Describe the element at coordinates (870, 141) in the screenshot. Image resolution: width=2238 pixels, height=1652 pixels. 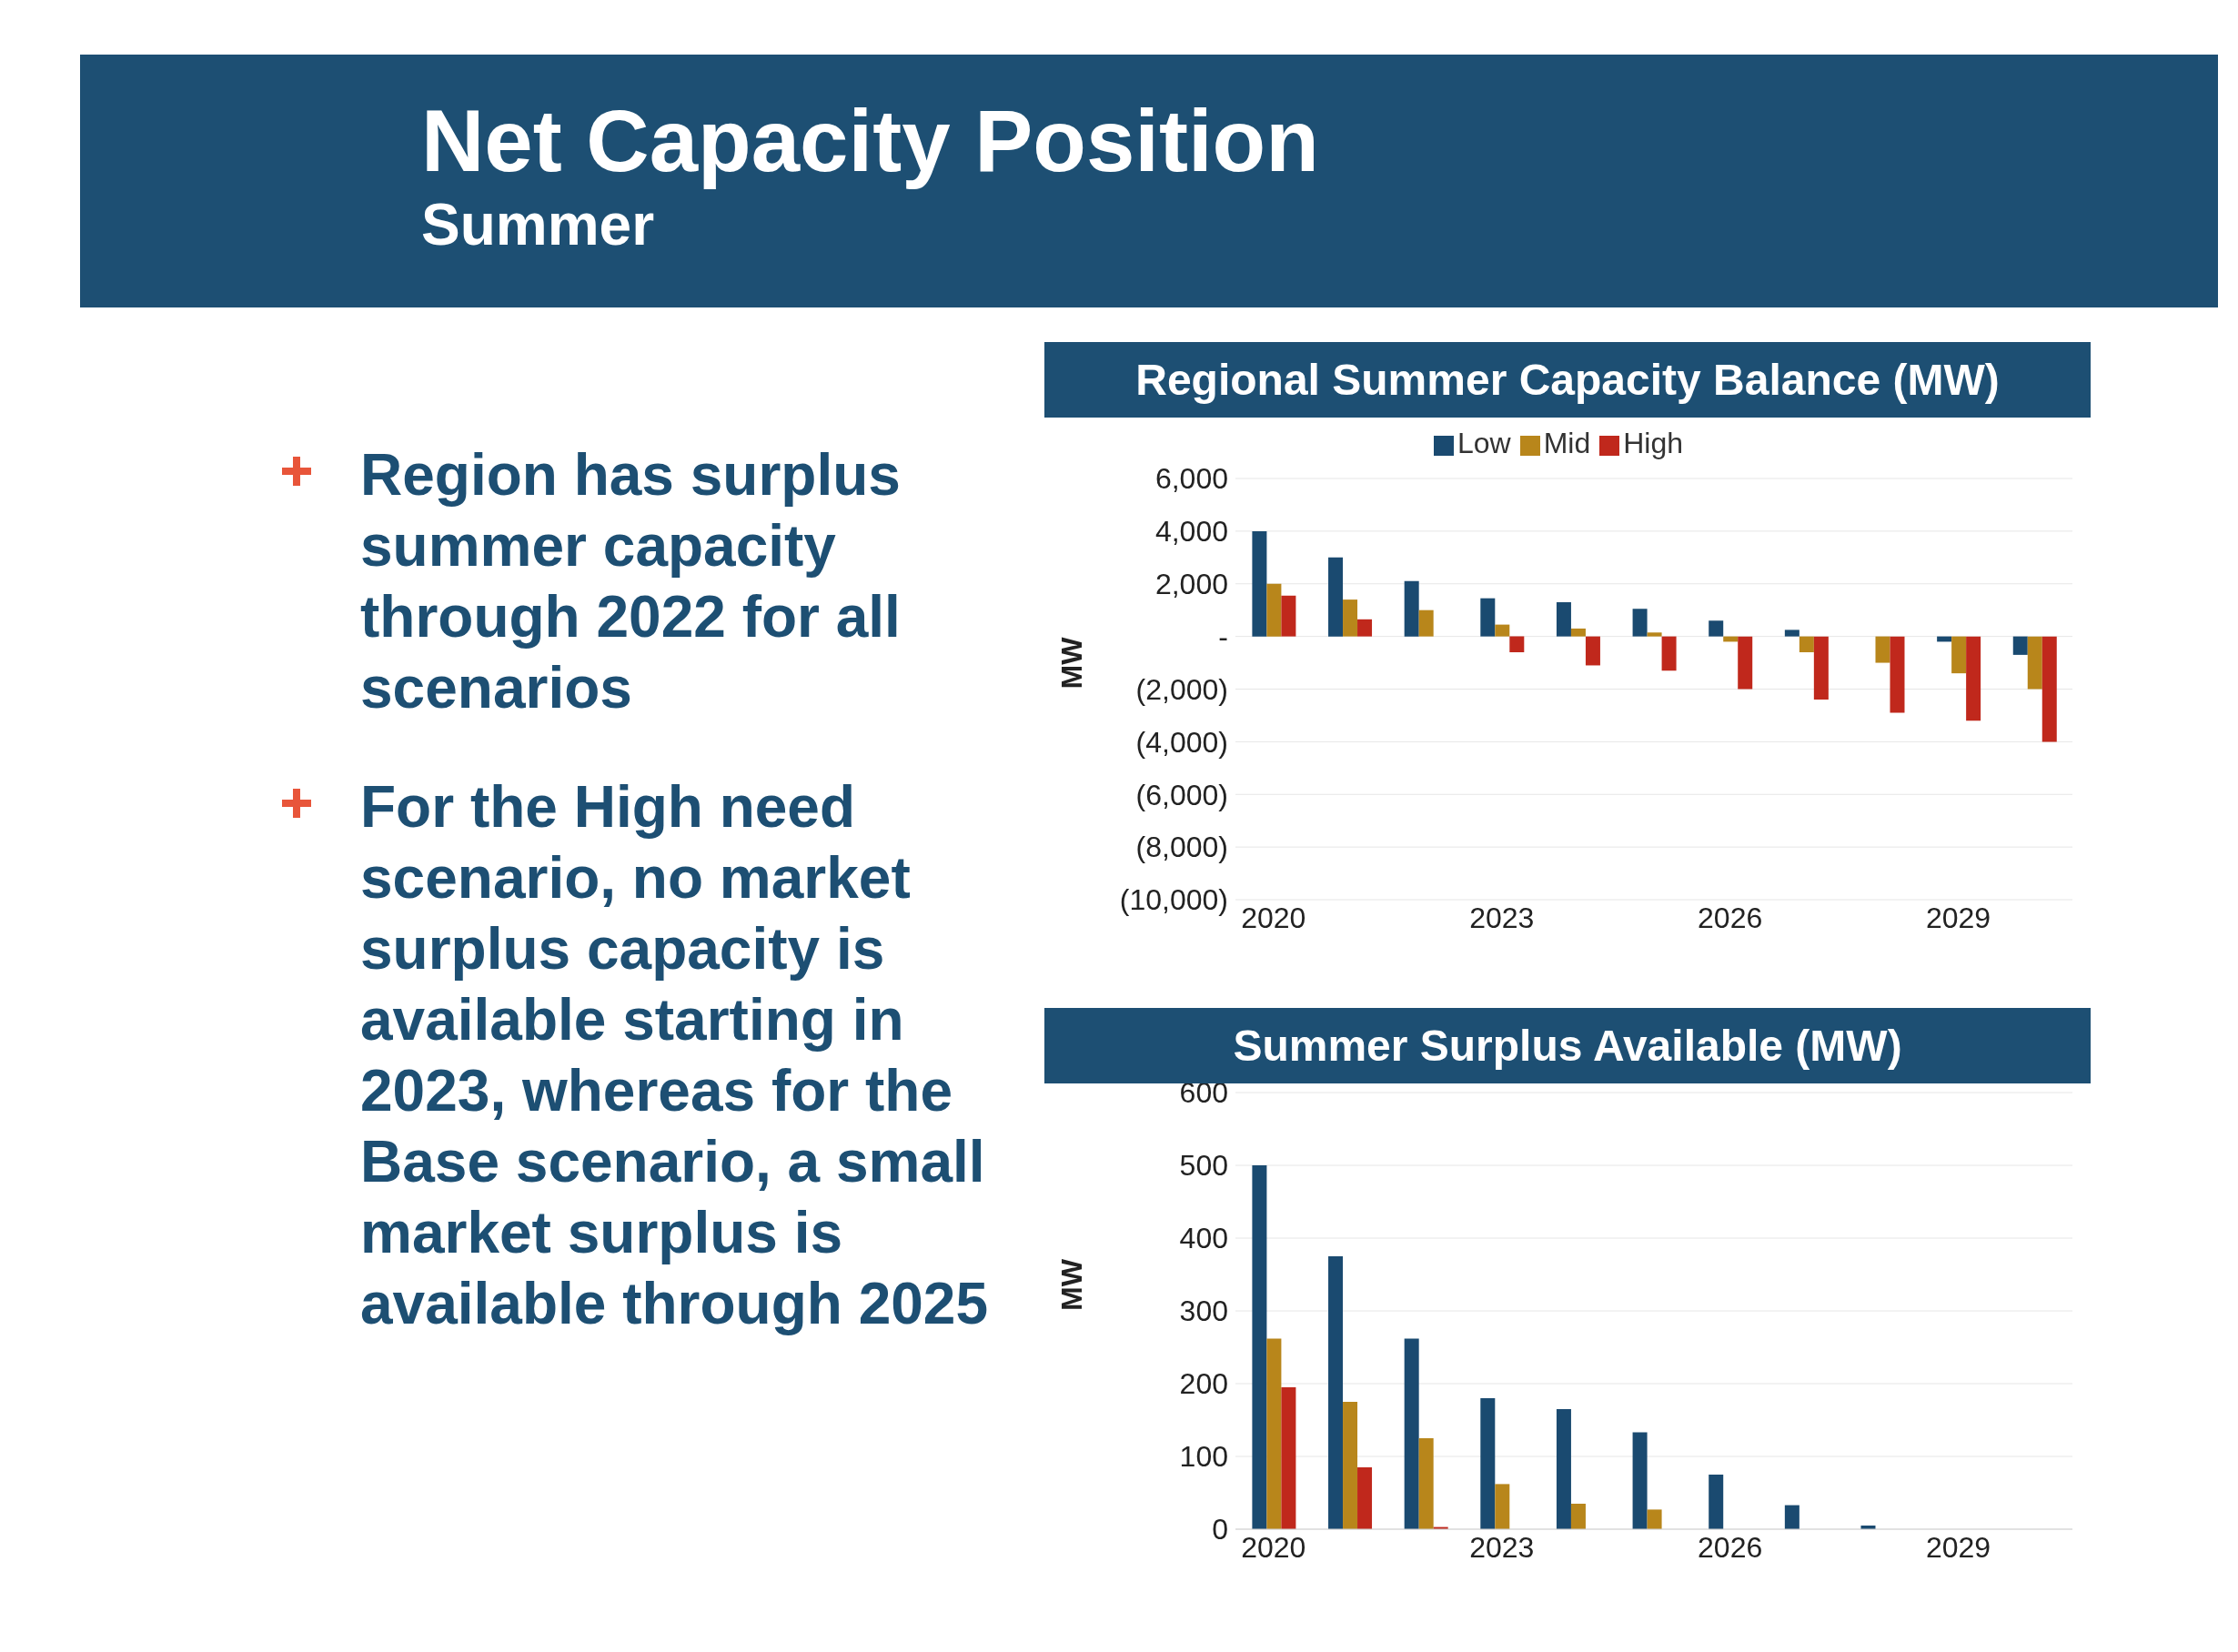
I see `text: Net Capacity Position` at that location.